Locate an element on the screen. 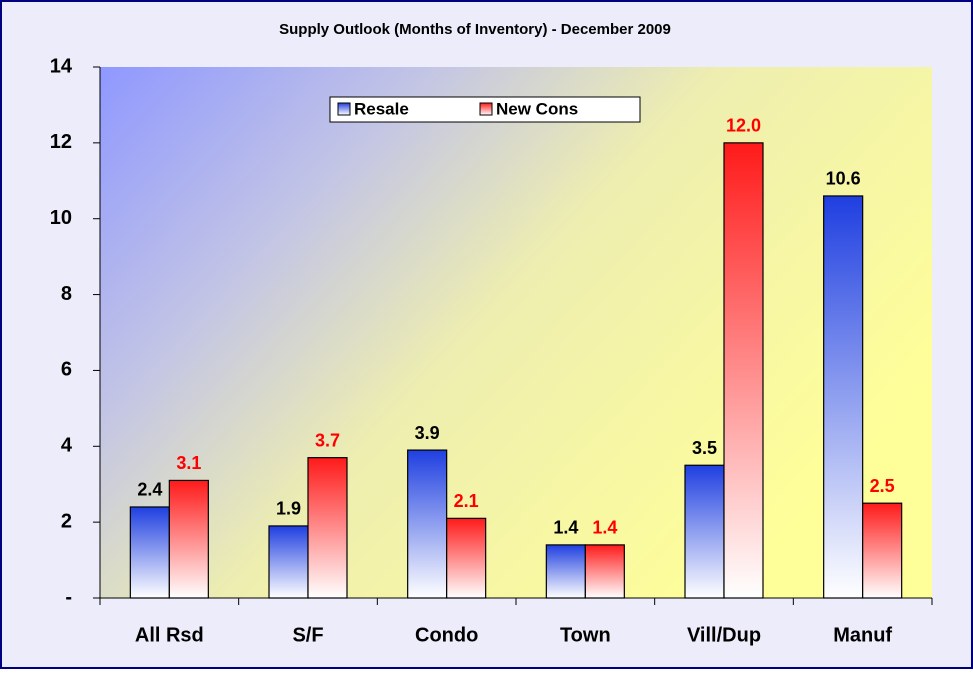  y-tick-label: - is located at coordinates (68, 597).